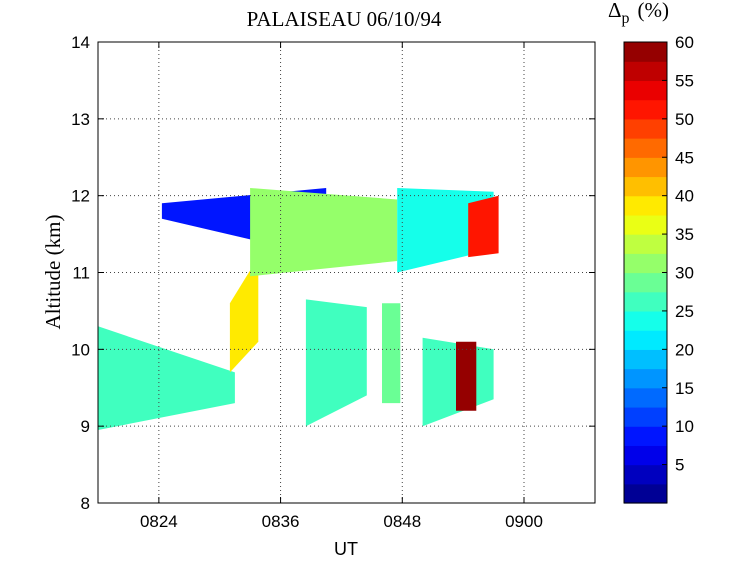 This screenshot has width=750, height=566. What do you see at coordinates (684, 119) in the screenshot?
I see `colorbar-tick-label: 50` at bounding box center [684, 119].